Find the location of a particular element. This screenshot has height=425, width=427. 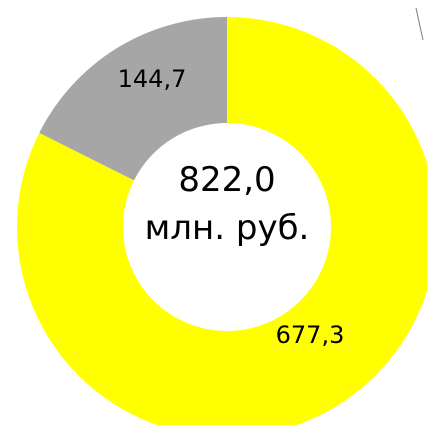

slice-label-gray: 144,7 is located at coordinates (152, 79).